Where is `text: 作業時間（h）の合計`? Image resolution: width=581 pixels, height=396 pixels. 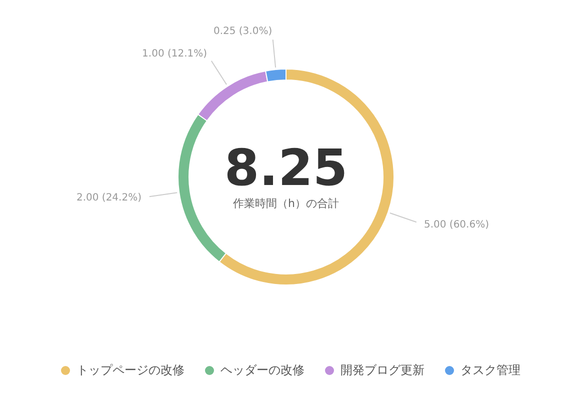 text: 作業時間（h）の合計 is located at coordinates (286, 203).